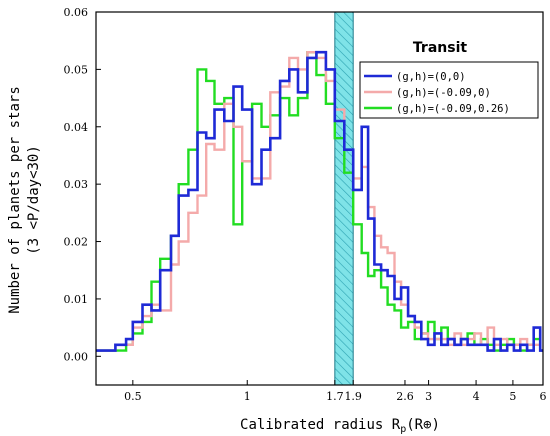 The image size is (550, 436). What do you see at coordinates (76, 242) in the screenshot?
I see `y-tick-label-2: 0.02` at bounding box center [76, 242].